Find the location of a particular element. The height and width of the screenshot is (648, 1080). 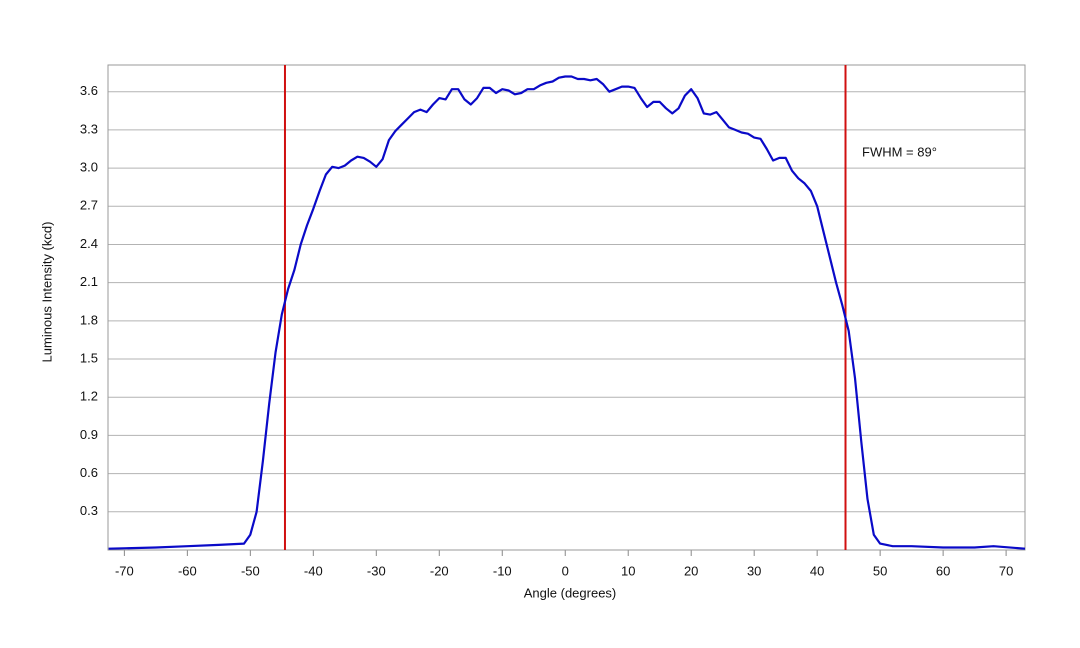

x-tick-label: -60 is located at coordinates (187, 570).